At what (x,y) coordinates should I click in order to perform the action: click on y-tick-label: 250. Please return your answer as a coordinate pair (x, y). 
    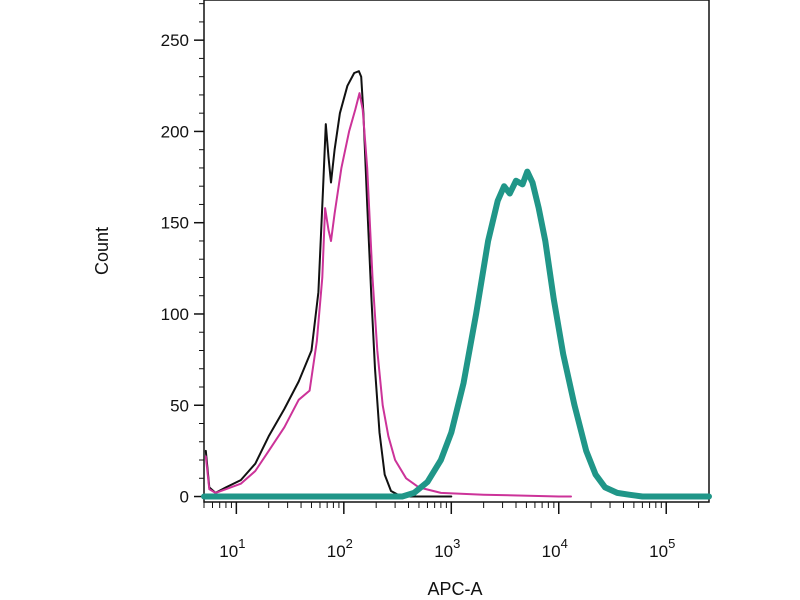
    Looking at the image, I should click on (175, 40).